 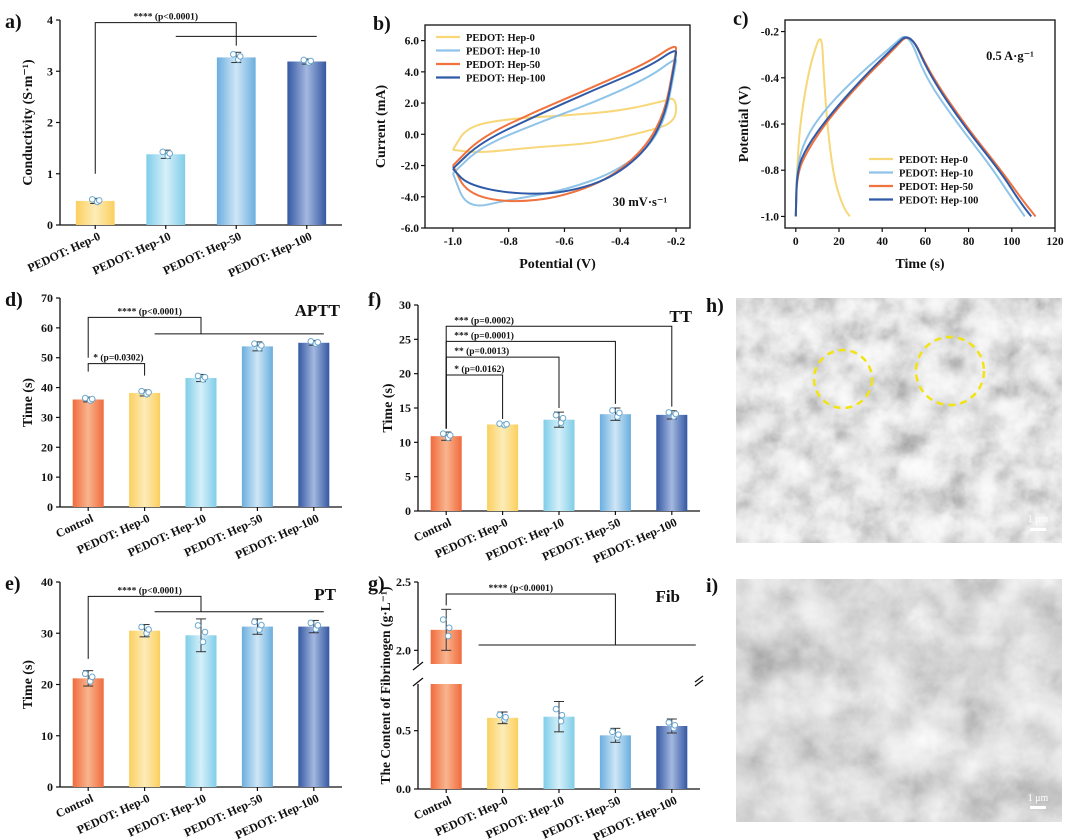 I want to click on y-tick-label: 3, so click(x=50, y=71).